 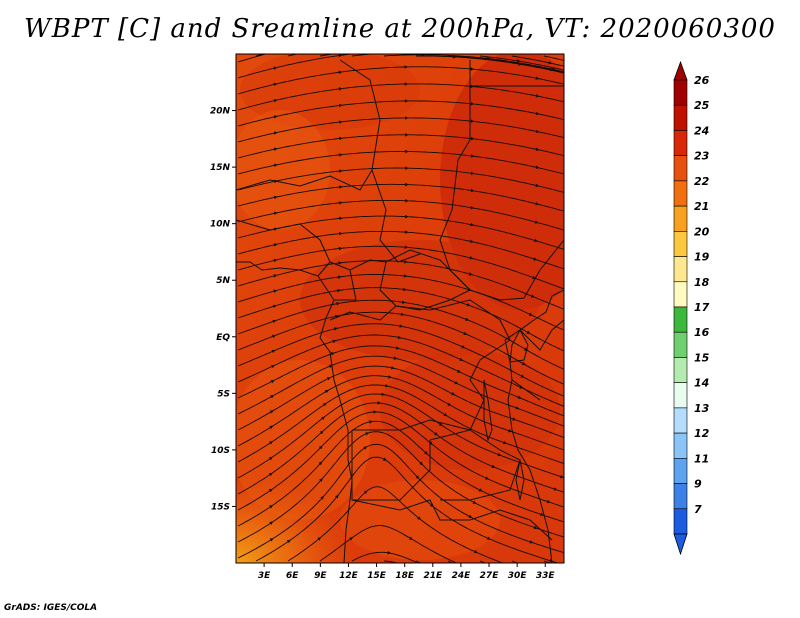 What do you see at coordinates (702, 231) in the screenshot?
I see `colorbar-label: 20` at bounding box center [702, 231].